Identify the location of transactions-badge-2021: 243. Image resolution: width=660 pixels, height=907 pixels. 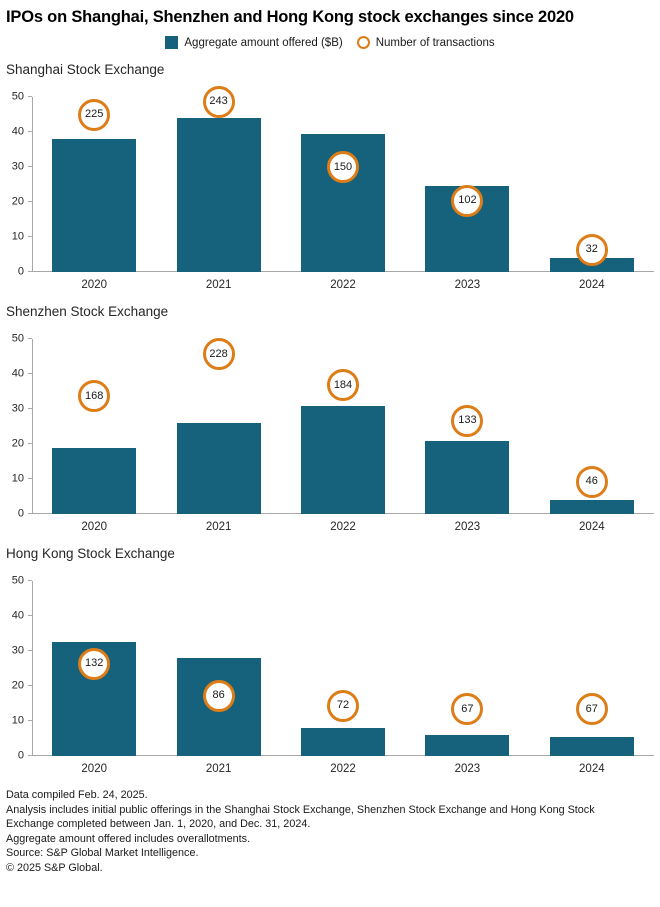
(218, 101).